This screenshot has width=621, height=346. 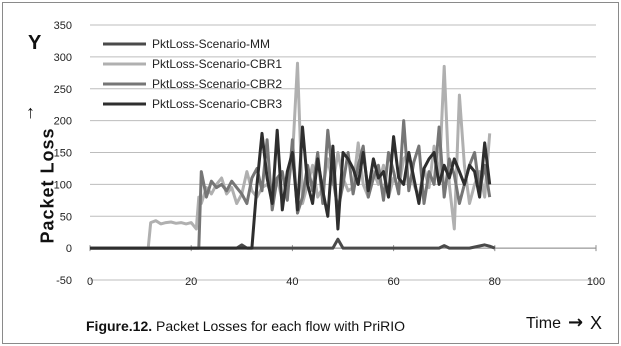 I want to click on x-axis-letter: X, so click(x=596, y=323).